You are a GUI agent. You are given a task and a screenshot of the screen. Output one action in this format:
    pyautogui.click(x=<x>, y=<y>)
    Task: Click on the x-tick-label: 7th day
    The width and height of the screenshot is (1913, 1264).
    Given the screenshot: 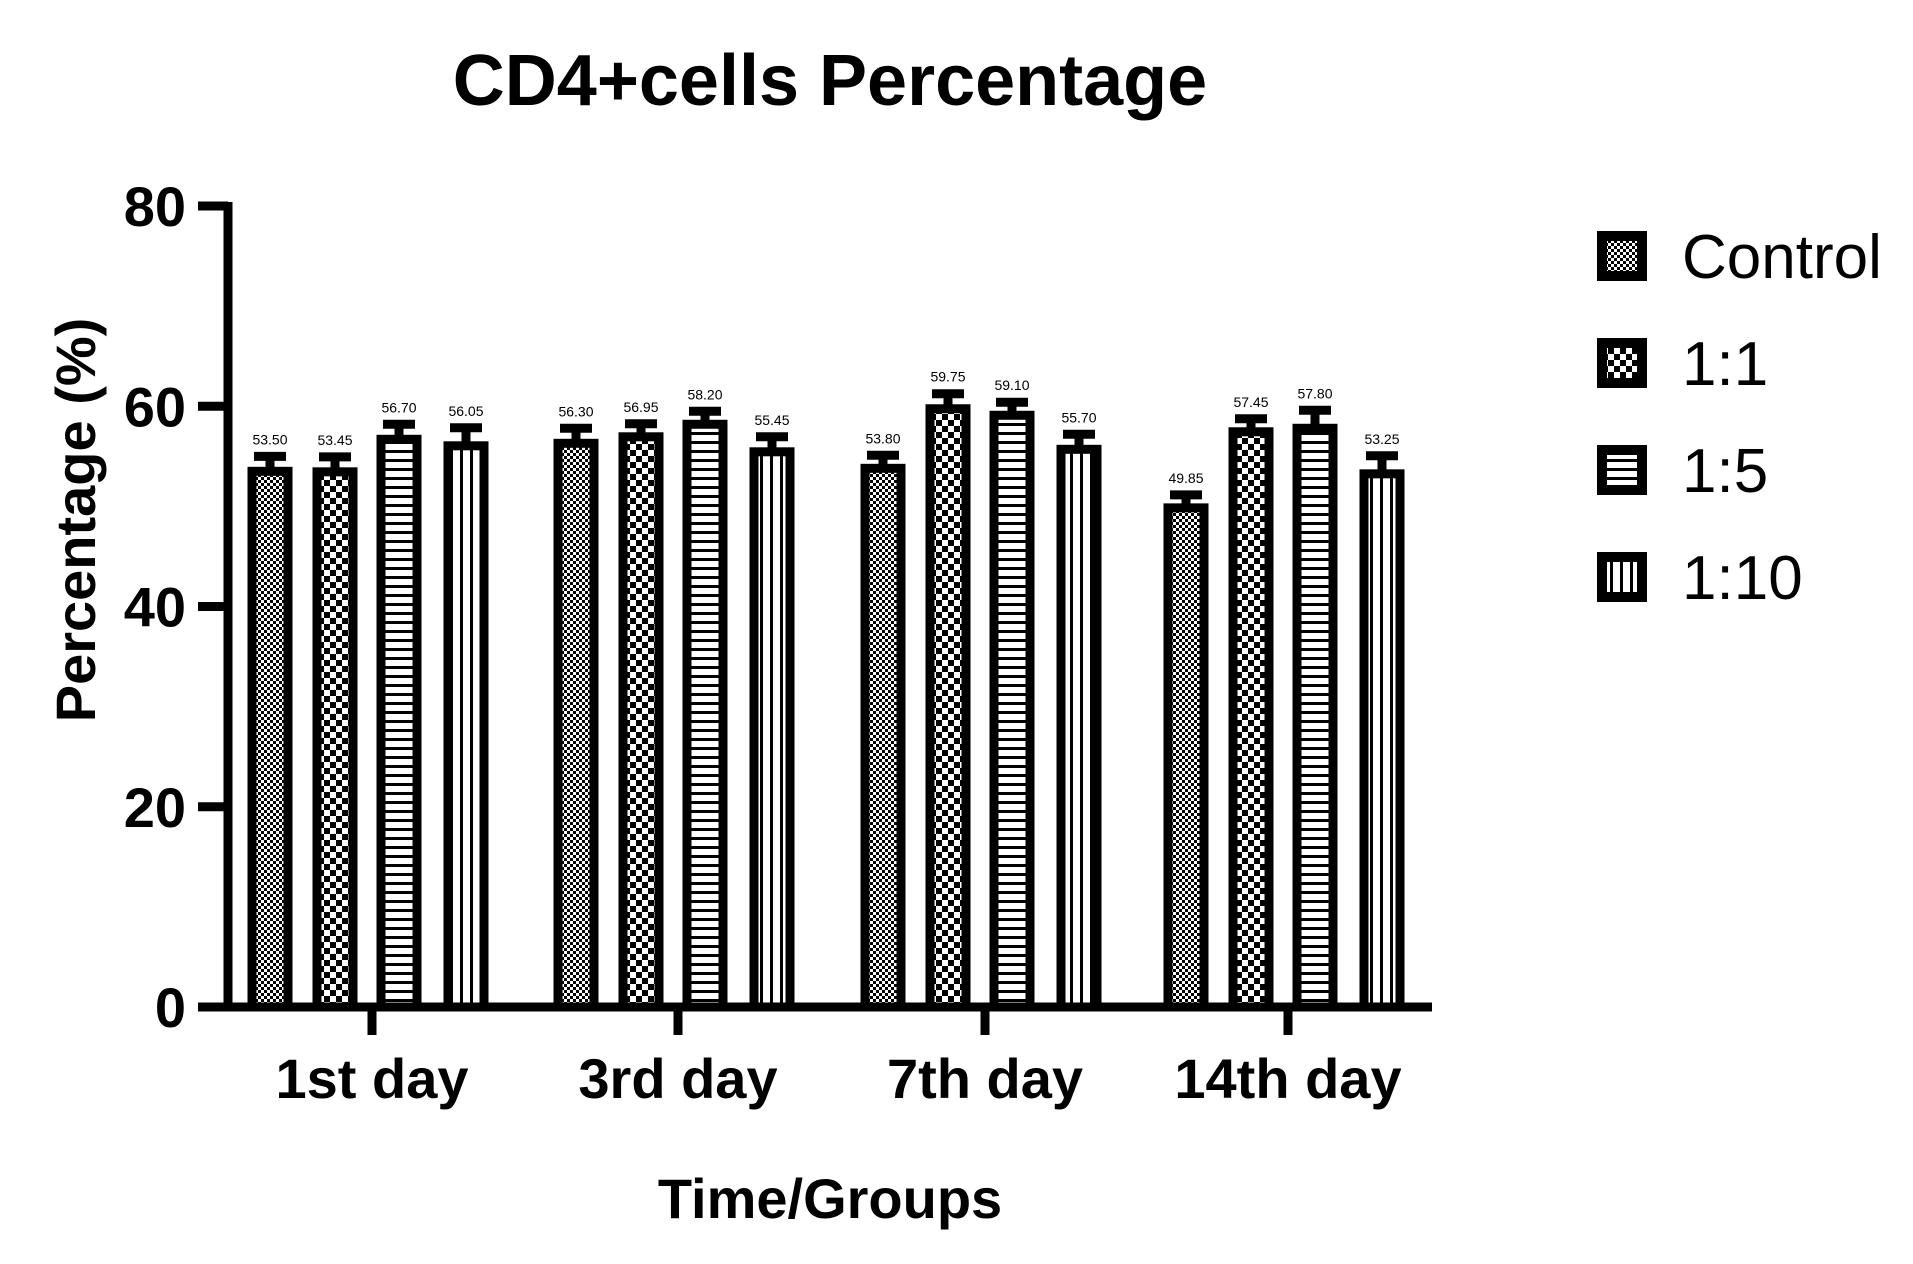 What is the action you would take?
    pyautogui.click(x=985, y=1078)
    